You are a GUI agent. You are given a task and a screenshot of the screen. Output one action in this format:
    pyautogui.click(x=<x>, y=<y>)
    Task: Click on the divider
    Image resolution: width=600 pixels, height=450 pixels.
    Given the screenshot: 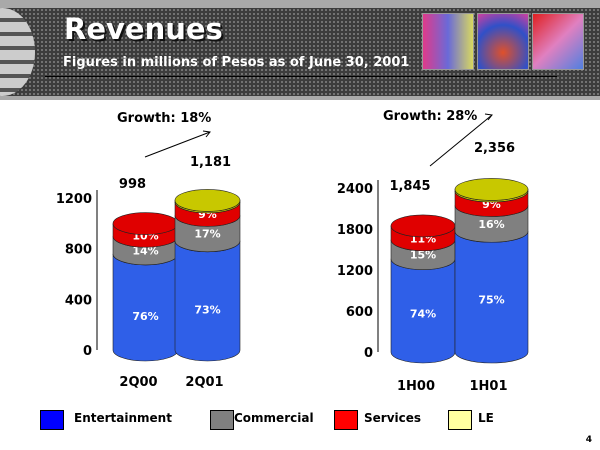 What is the action you would take?
    pyautogui.click(x=301, y=76)
    